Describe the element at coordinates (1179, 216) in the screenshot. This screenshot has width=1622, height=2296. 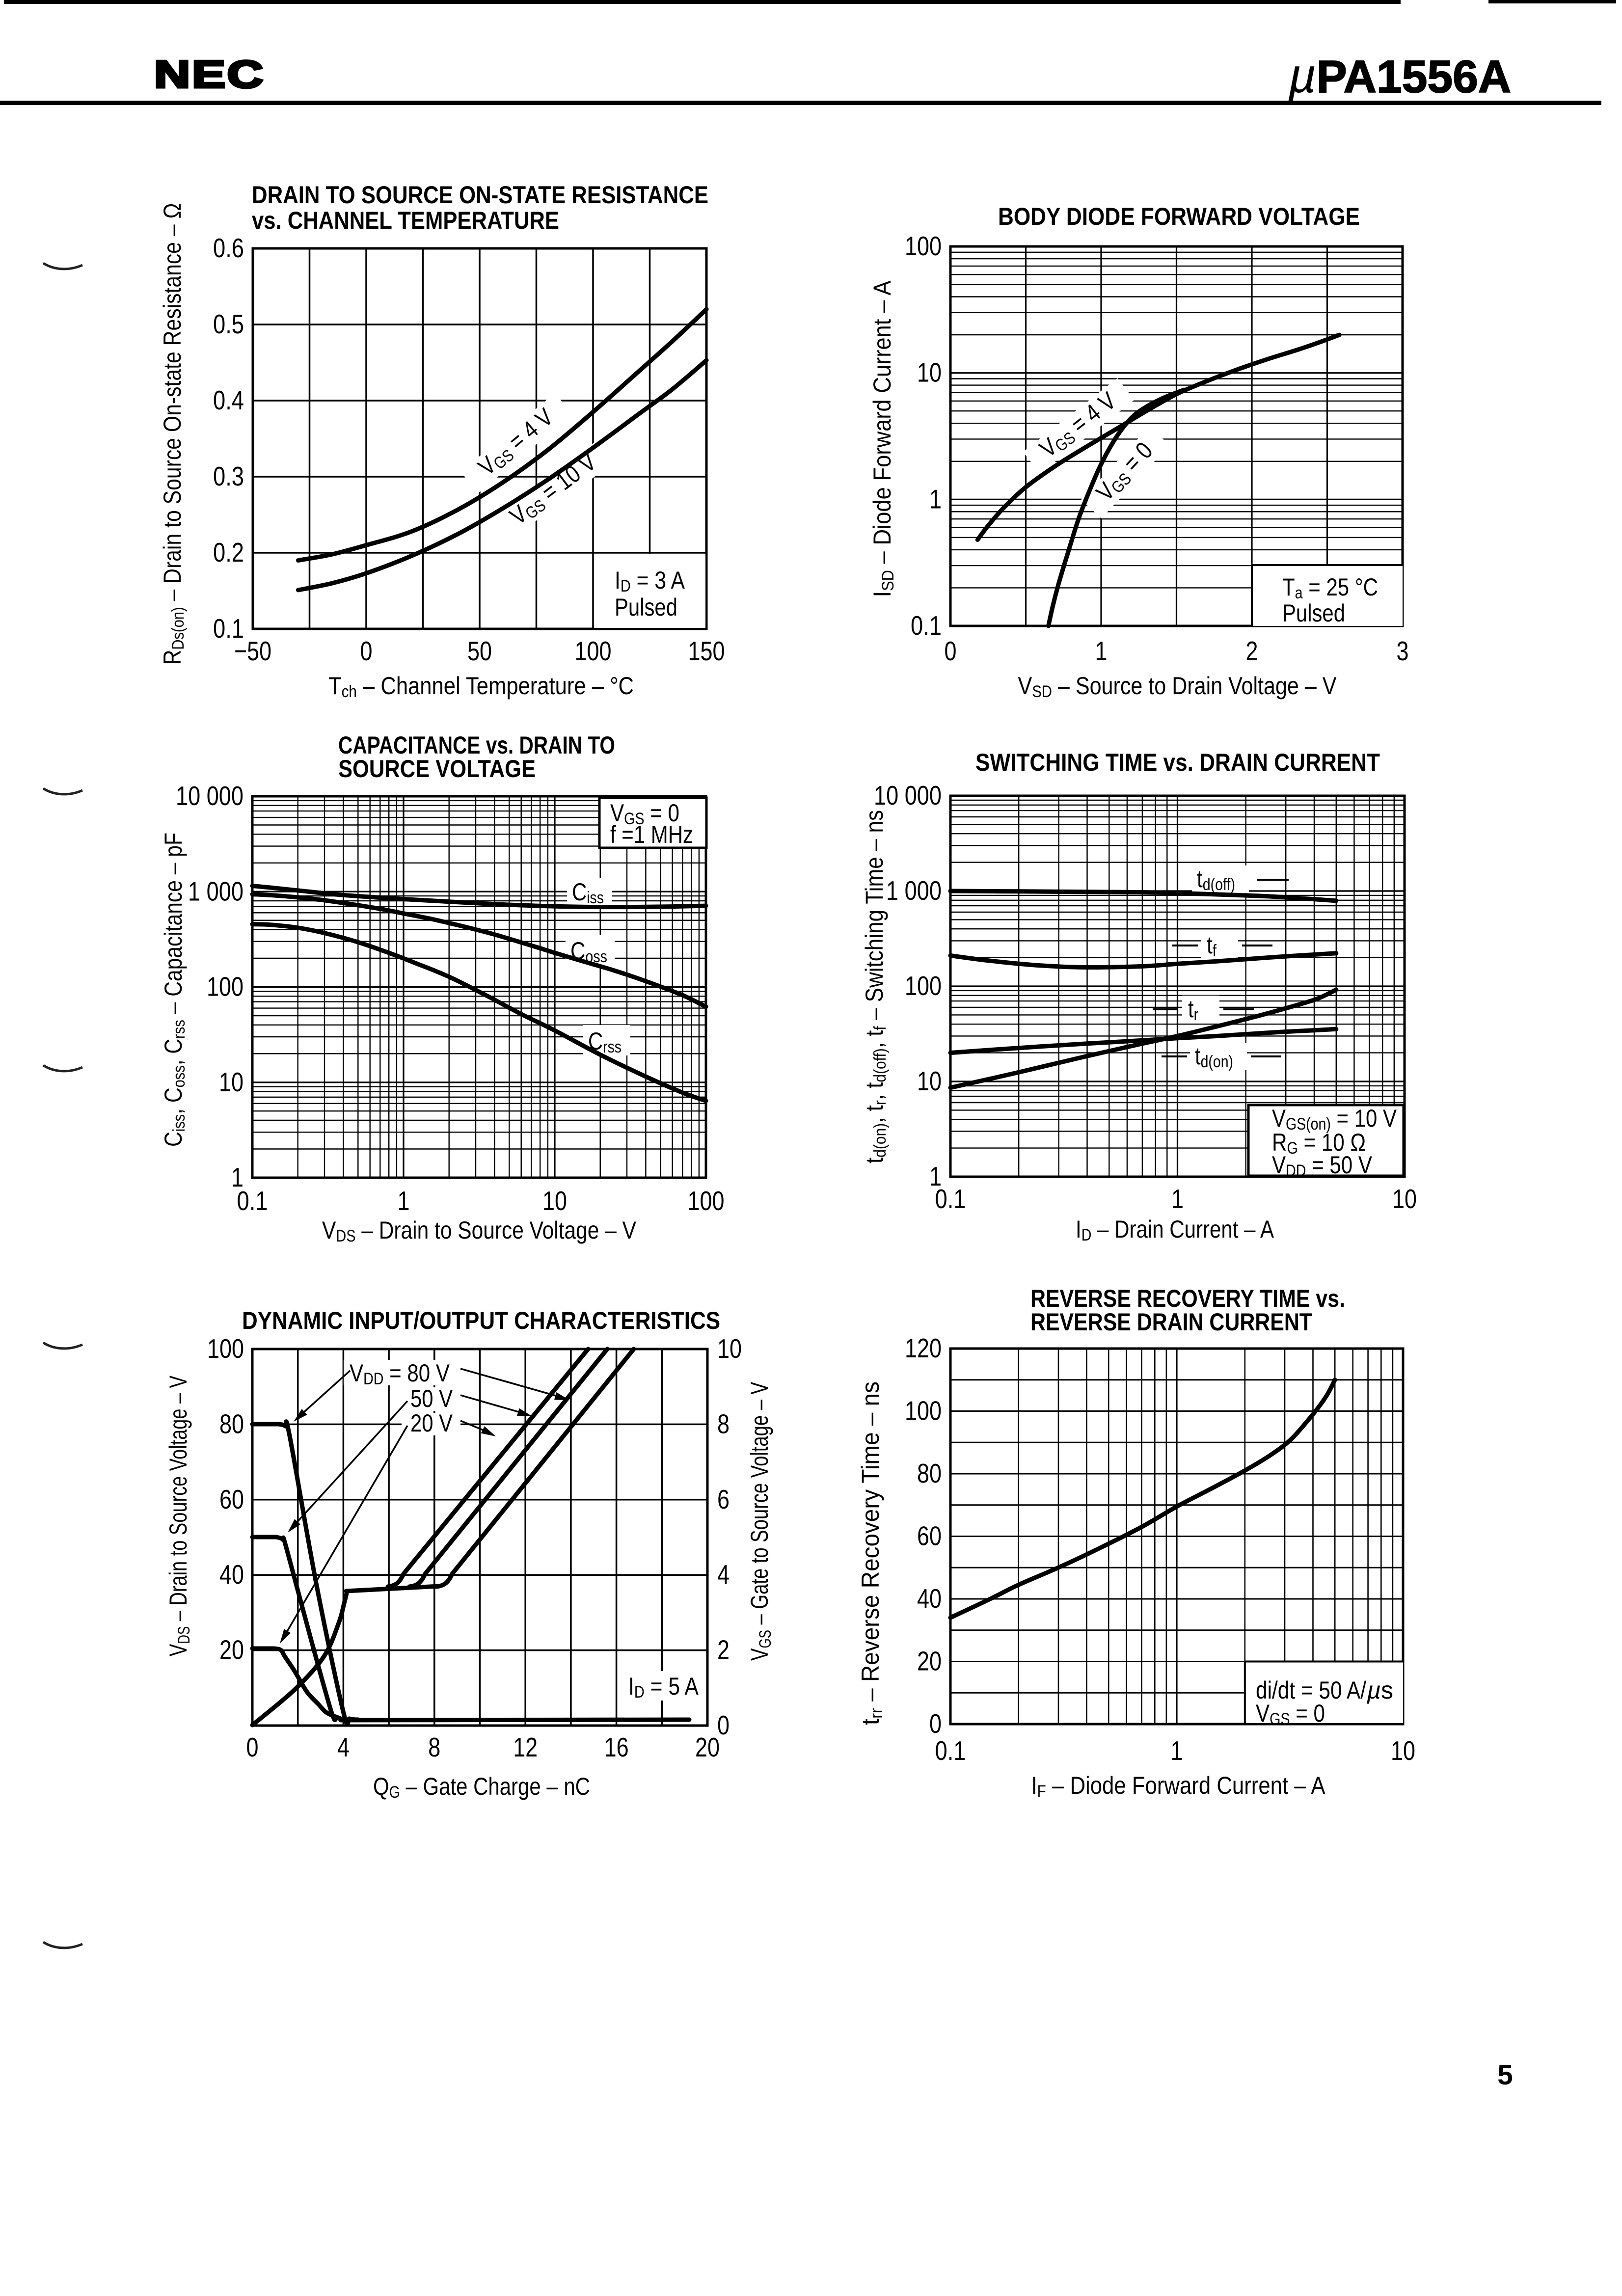
I see `svg-text: BODY DIODE FORWARD VOLTAGE` at that location.